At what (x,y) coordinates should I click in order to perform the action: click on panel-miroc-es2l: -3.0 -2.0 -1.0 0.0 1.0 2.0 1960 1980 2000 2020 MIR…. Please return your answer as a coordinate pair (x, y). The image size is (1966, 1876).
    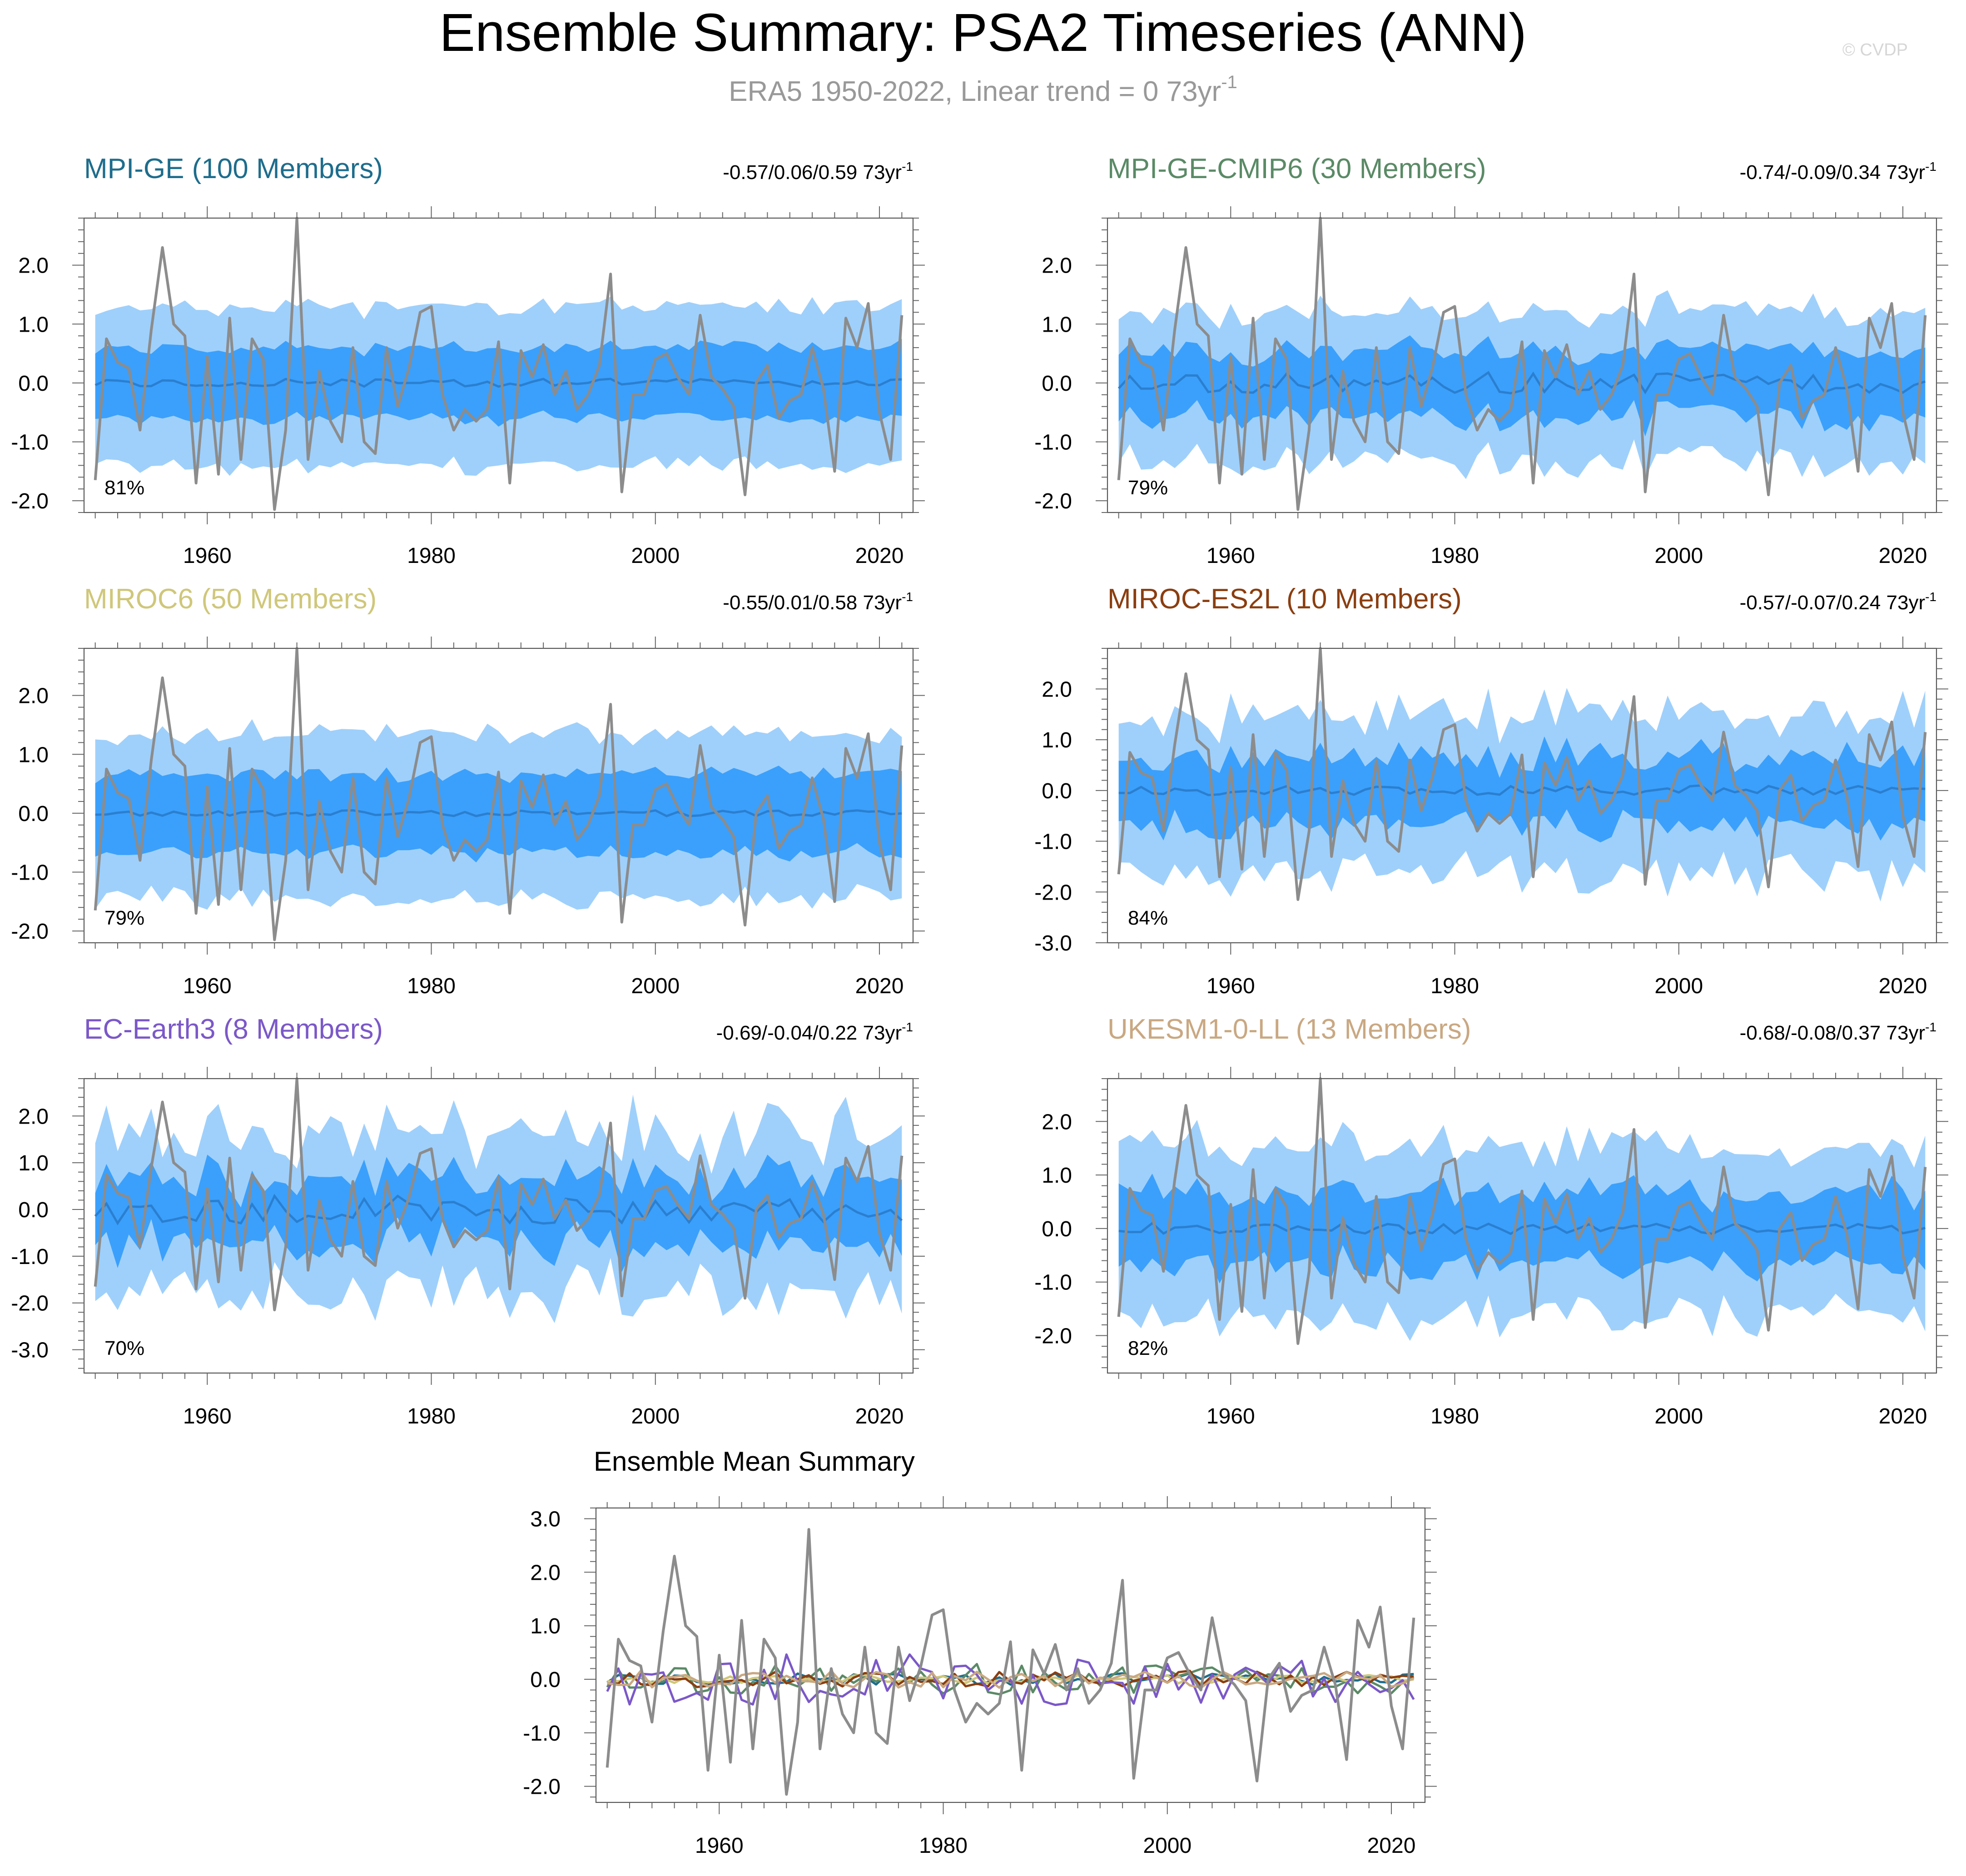
    Looking at the image, I should click on (1491, 791).